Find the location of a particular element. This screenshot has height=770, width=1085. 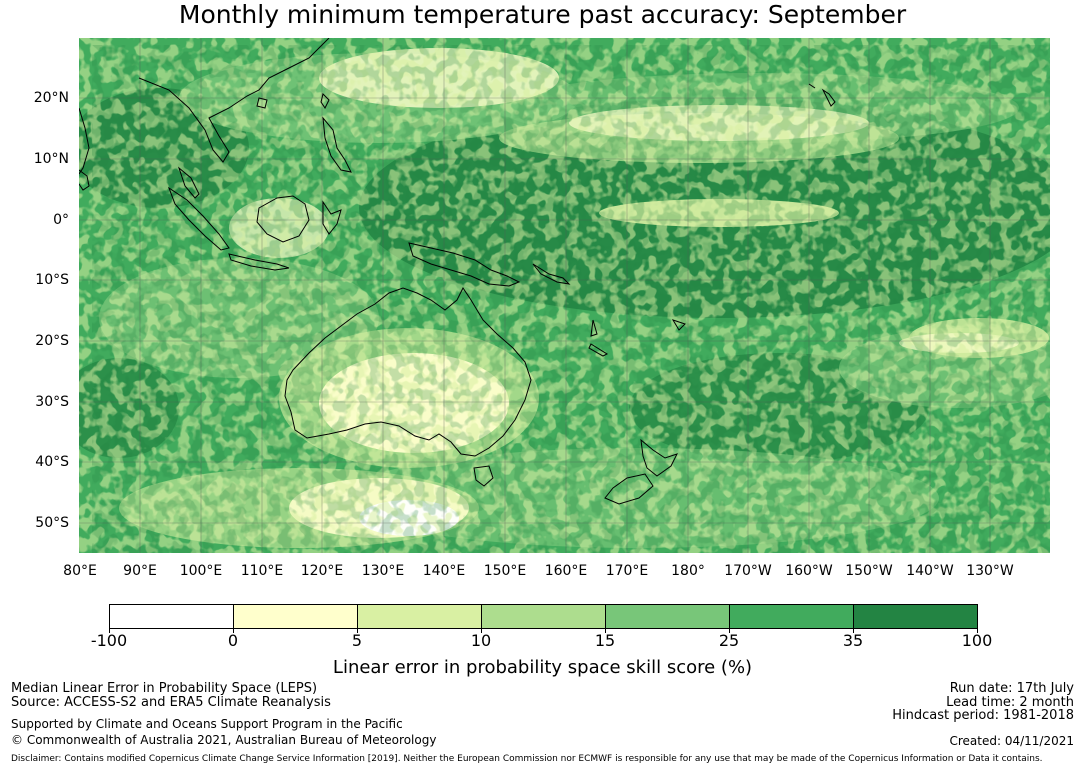

coast-java is located at coordinates (259, 262).